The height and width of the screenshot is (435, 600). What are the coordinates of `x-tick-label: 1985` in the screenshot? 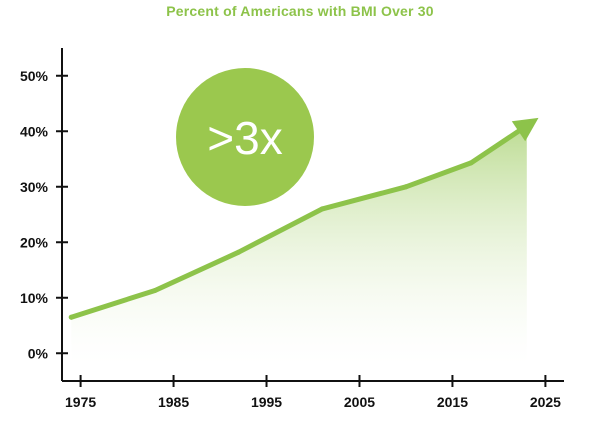 It's located at (173, 402).